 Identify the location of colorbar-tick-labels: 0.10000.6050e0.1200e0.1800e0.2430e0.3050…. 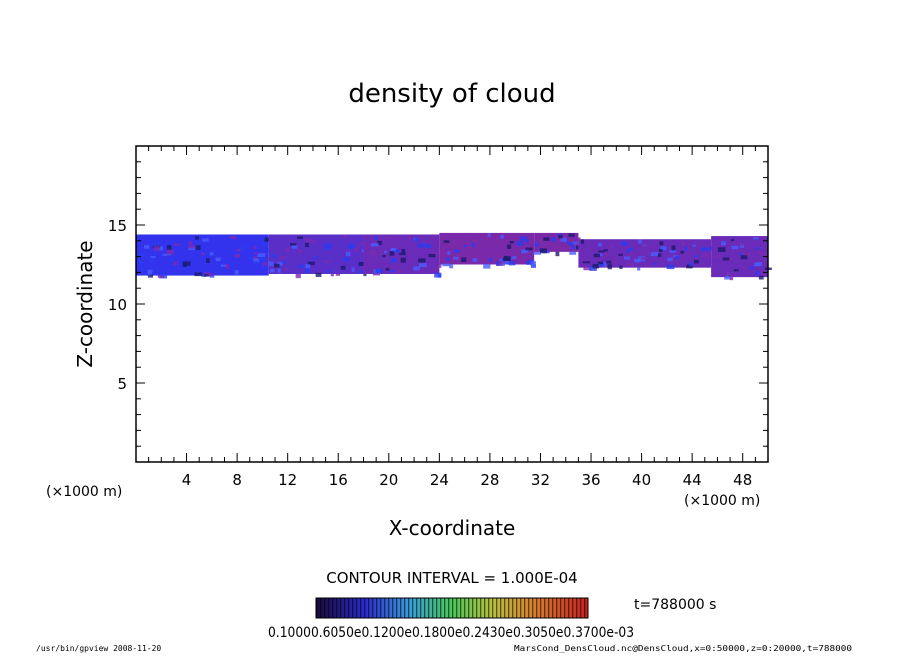
(451, 633).